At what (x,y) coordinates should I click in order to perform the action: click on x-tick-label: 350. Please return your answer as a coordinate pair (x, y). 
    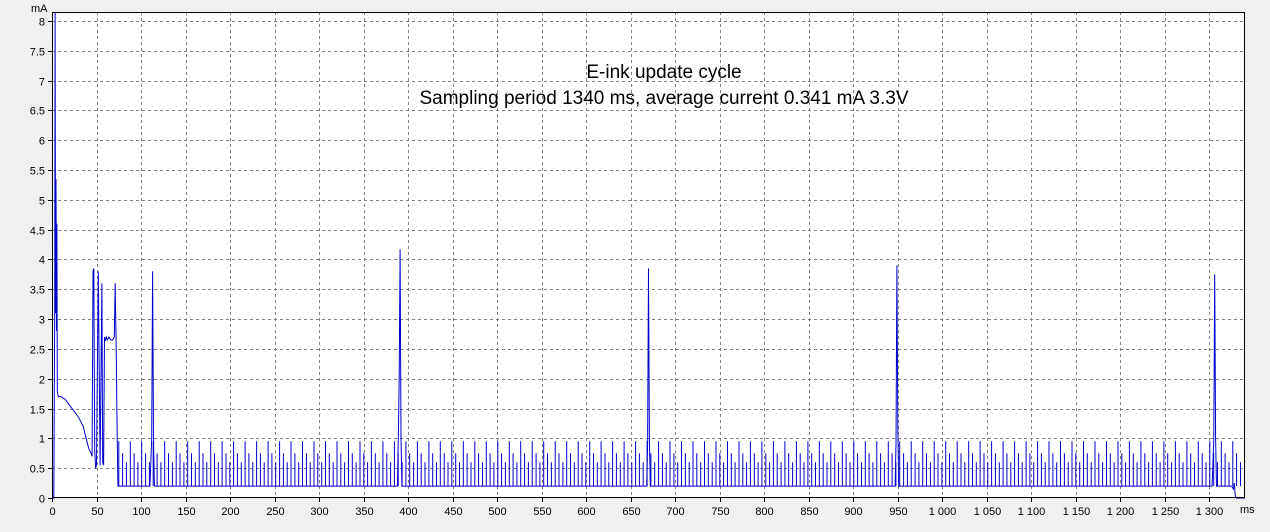
    Looking at the image, I should click on (364, 512).